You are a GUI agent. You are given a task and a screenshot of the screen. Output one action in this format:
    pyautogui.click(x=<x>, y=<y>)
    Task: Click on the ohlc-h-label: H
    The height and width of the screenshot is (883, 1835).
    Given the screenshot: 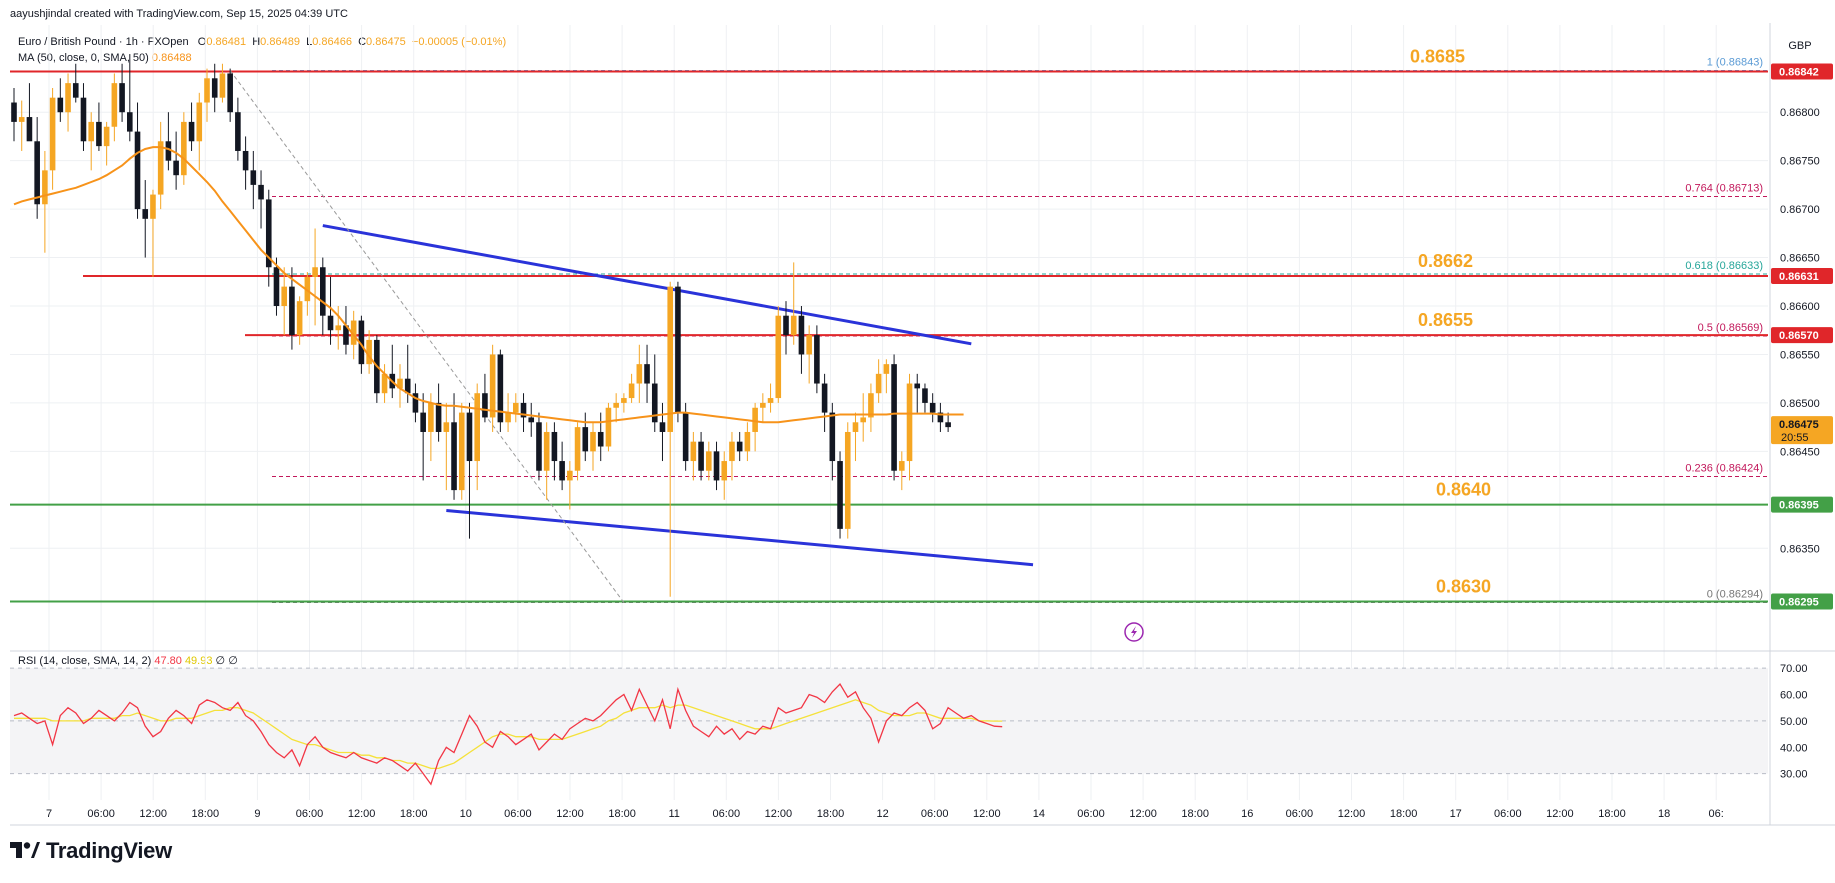 What is the action you would take?
    pyautogui.click(x=256, y=42)
    